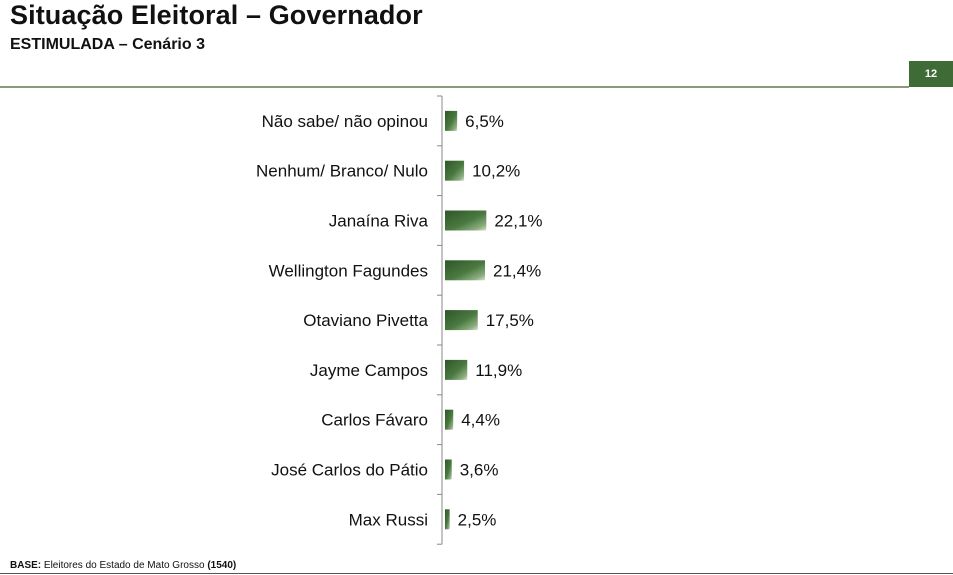  What do you see at coordinates (26, 565) in the screenshot?
I see `base-label: BASE:` at bounding box center [26, 565].